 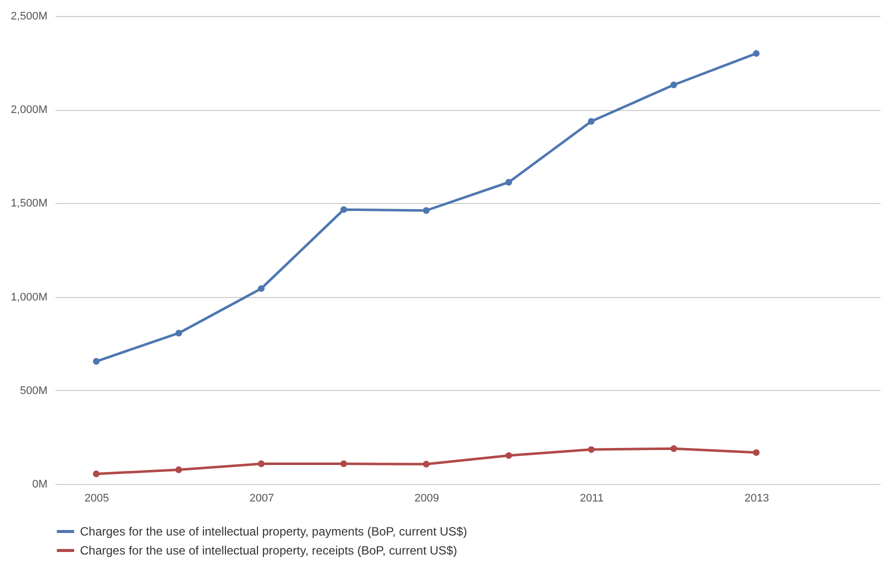 I want to click on x-tick-label: 2005, so click(x=96, y=498).